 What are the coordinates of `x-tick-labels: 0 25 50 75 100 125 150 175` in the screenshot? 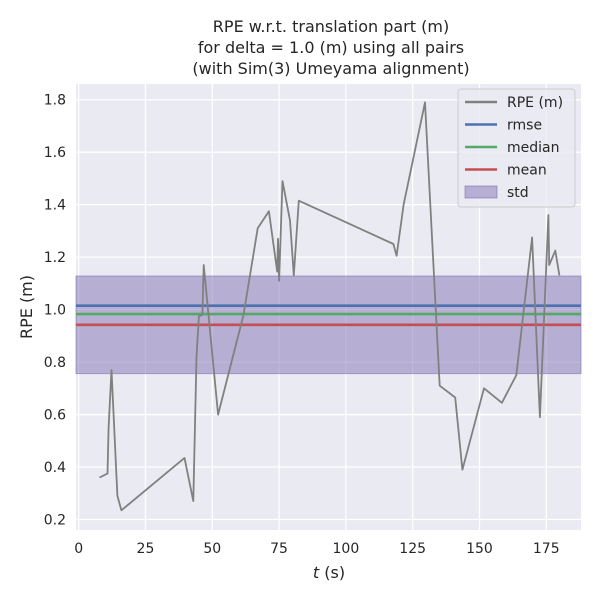 It's located at (316, 549).